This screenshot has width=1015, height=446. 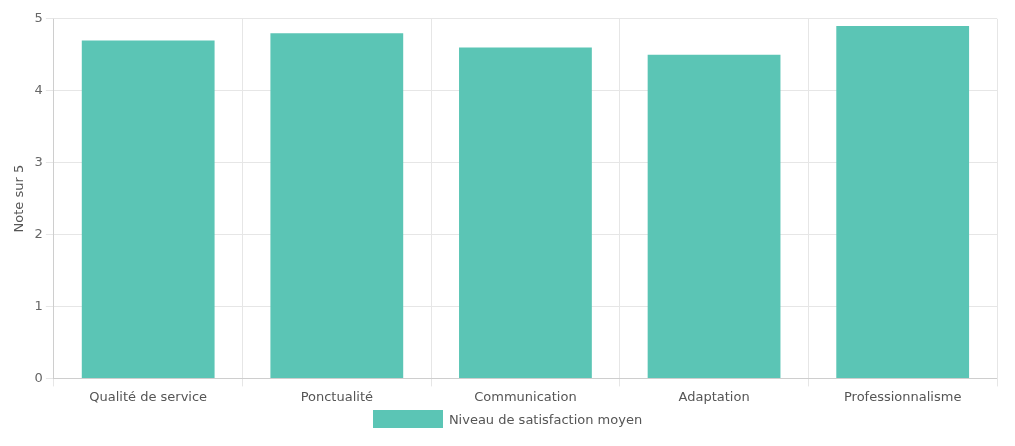 What do you see at coordinates (19, 198) in the screenshot?
I see `y-axis-title: Note sur 5` at bounding box center [19, 198].